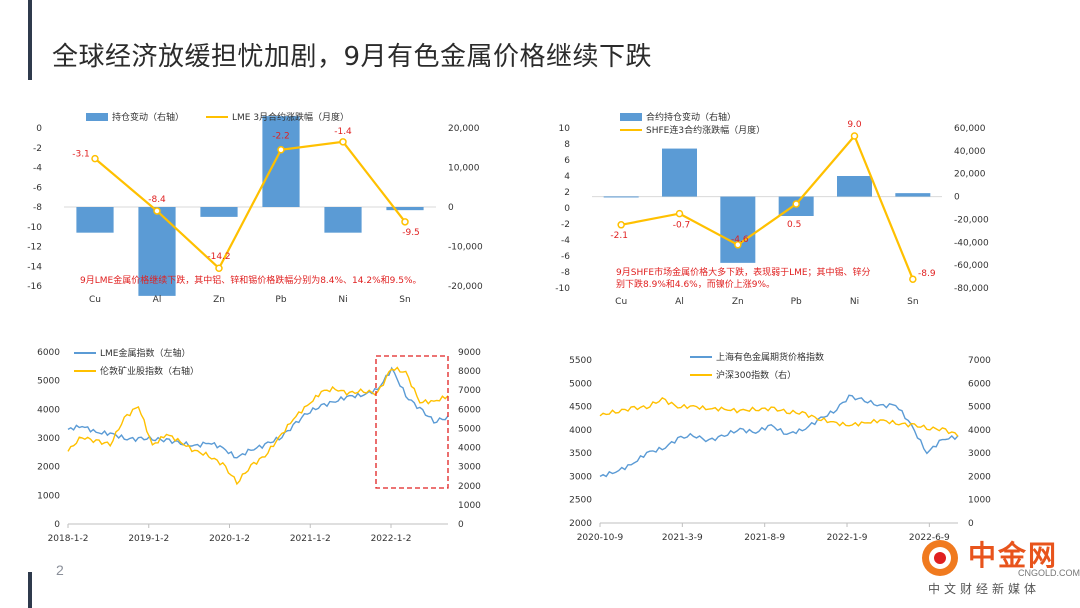 Image resolution: width=1080 pixels, height=608 pixels. I want to click on y-right-tick-label: 60,000, so click(970, 129).